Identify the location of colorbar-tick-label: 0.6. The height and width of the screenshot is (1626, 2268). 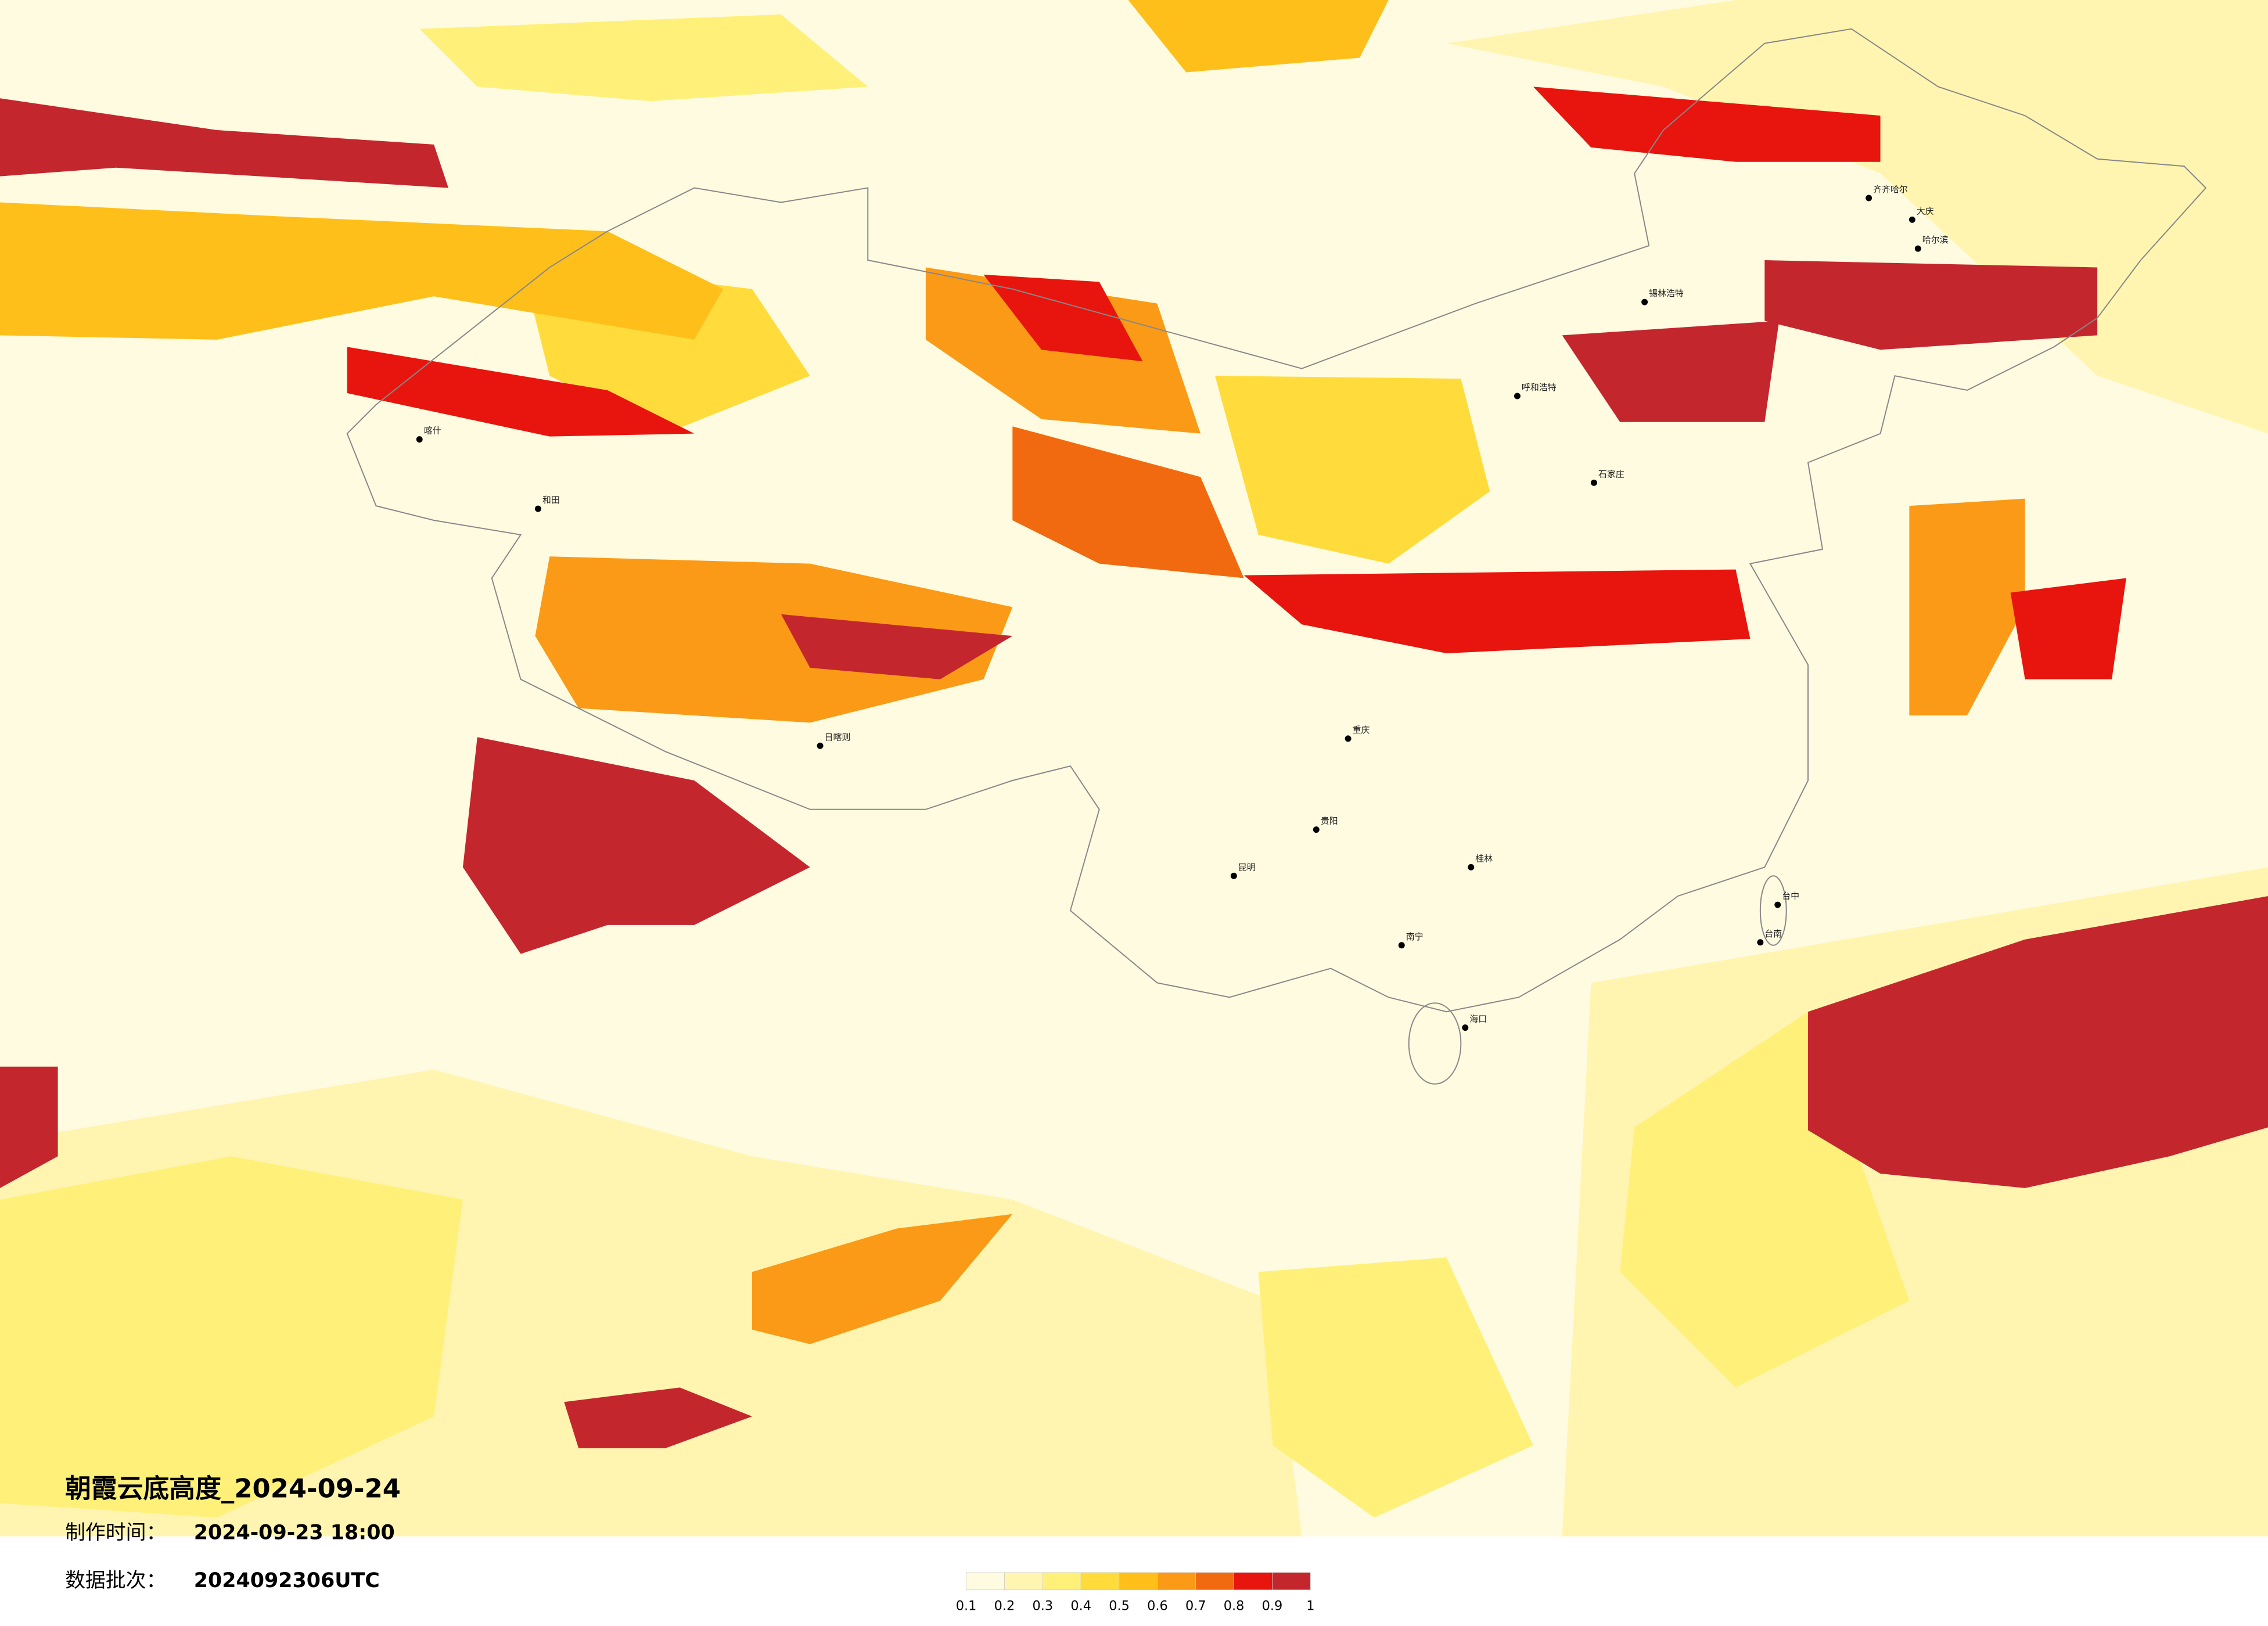
(1157, 1606).